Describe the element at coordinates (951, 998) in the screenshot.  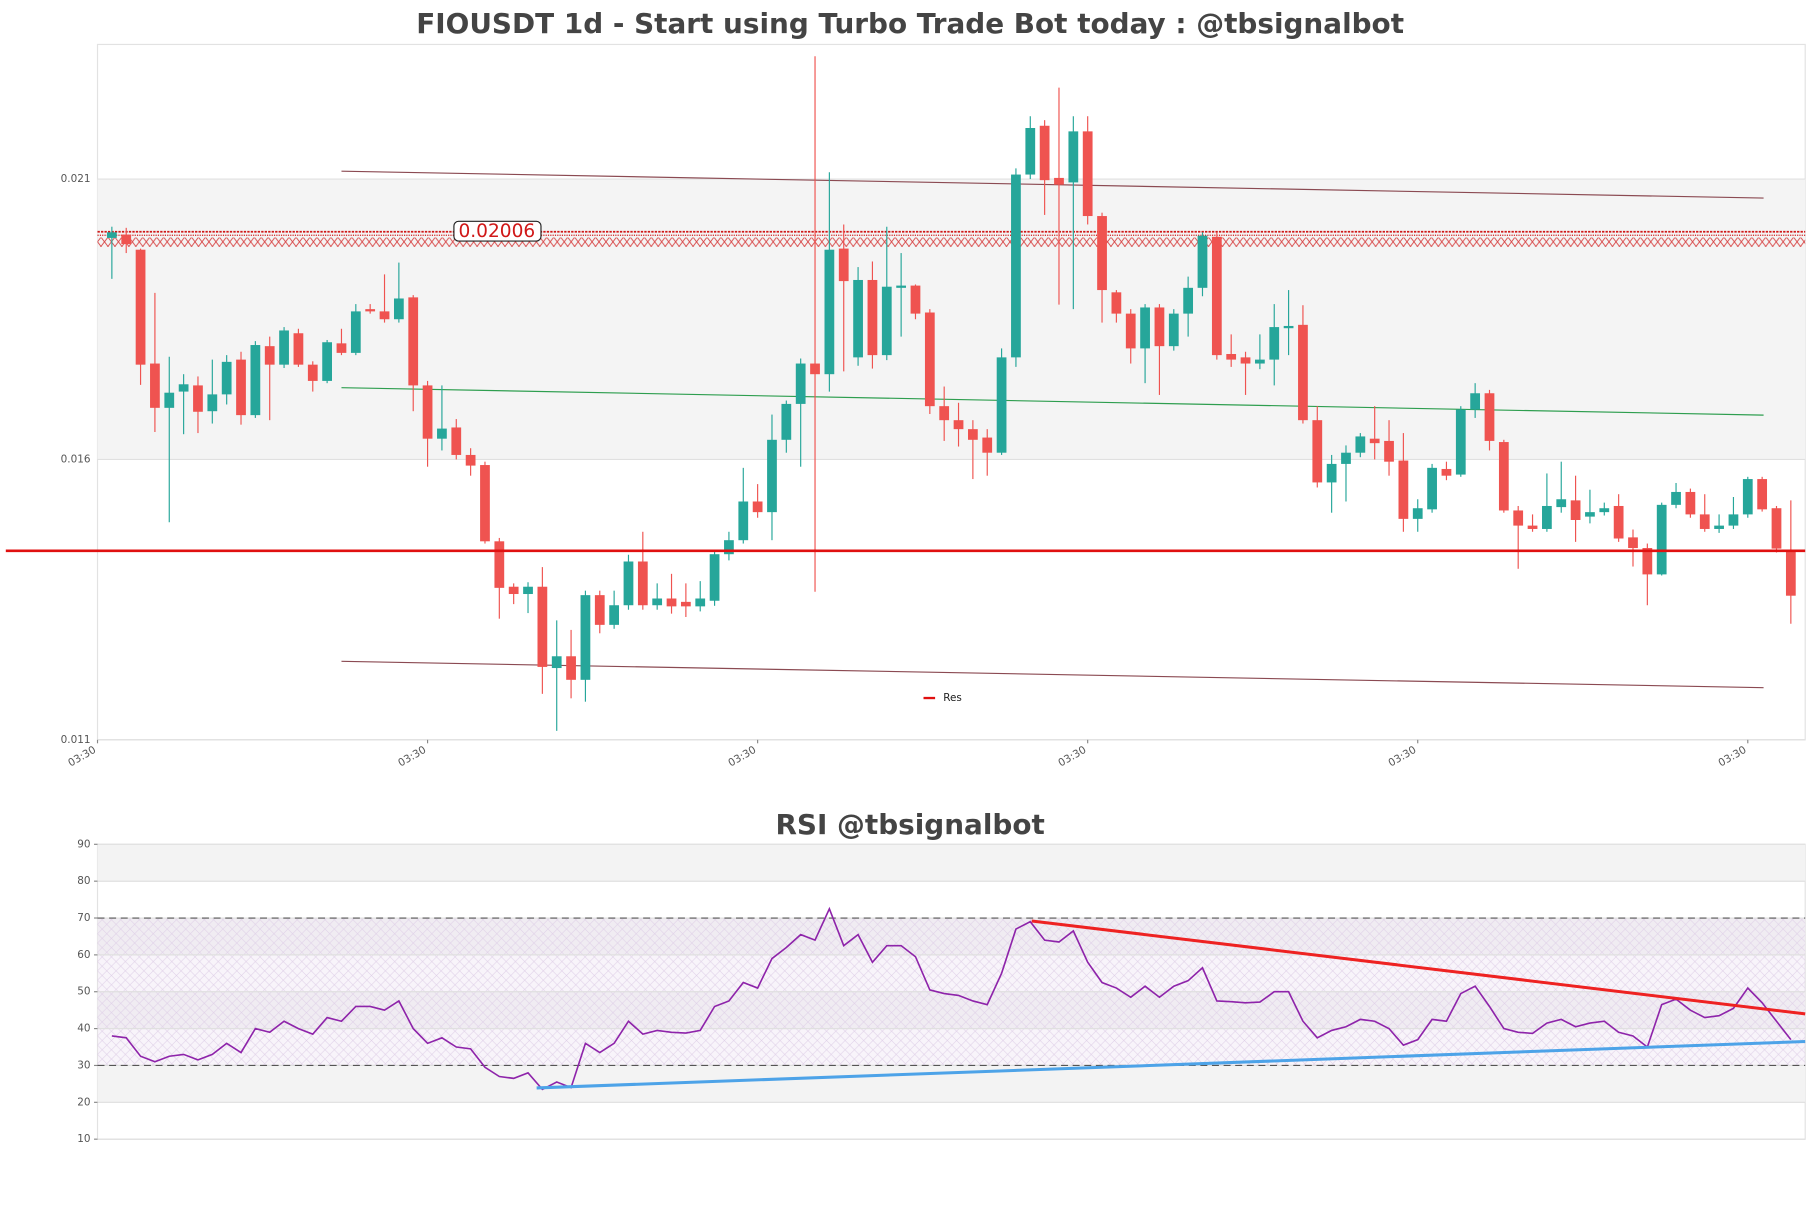
I see `rsi-line` at that location.